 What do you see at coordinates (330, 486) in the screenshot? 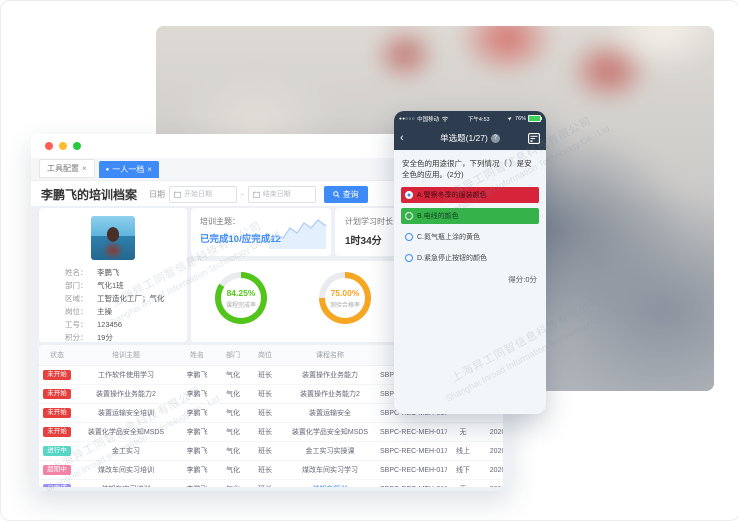
I see `course-link: 装卸车复训` at bounding box center [330, 486].